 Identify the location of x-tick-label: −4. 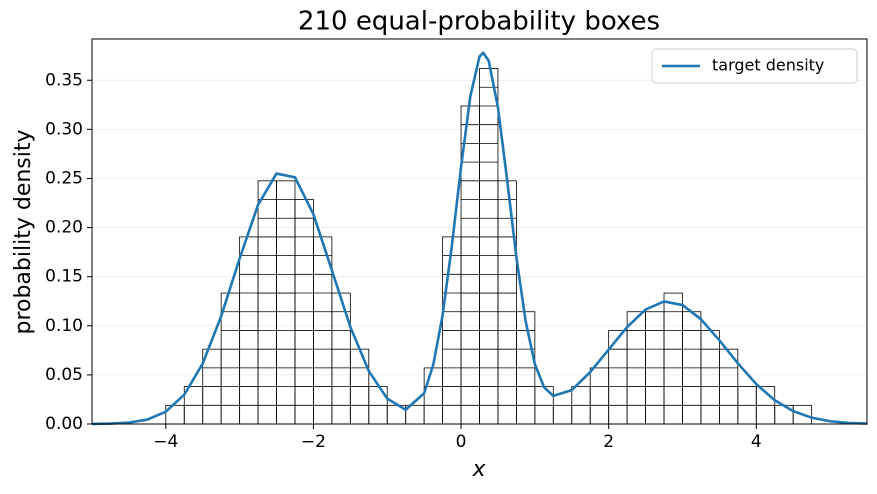
(165, 442).